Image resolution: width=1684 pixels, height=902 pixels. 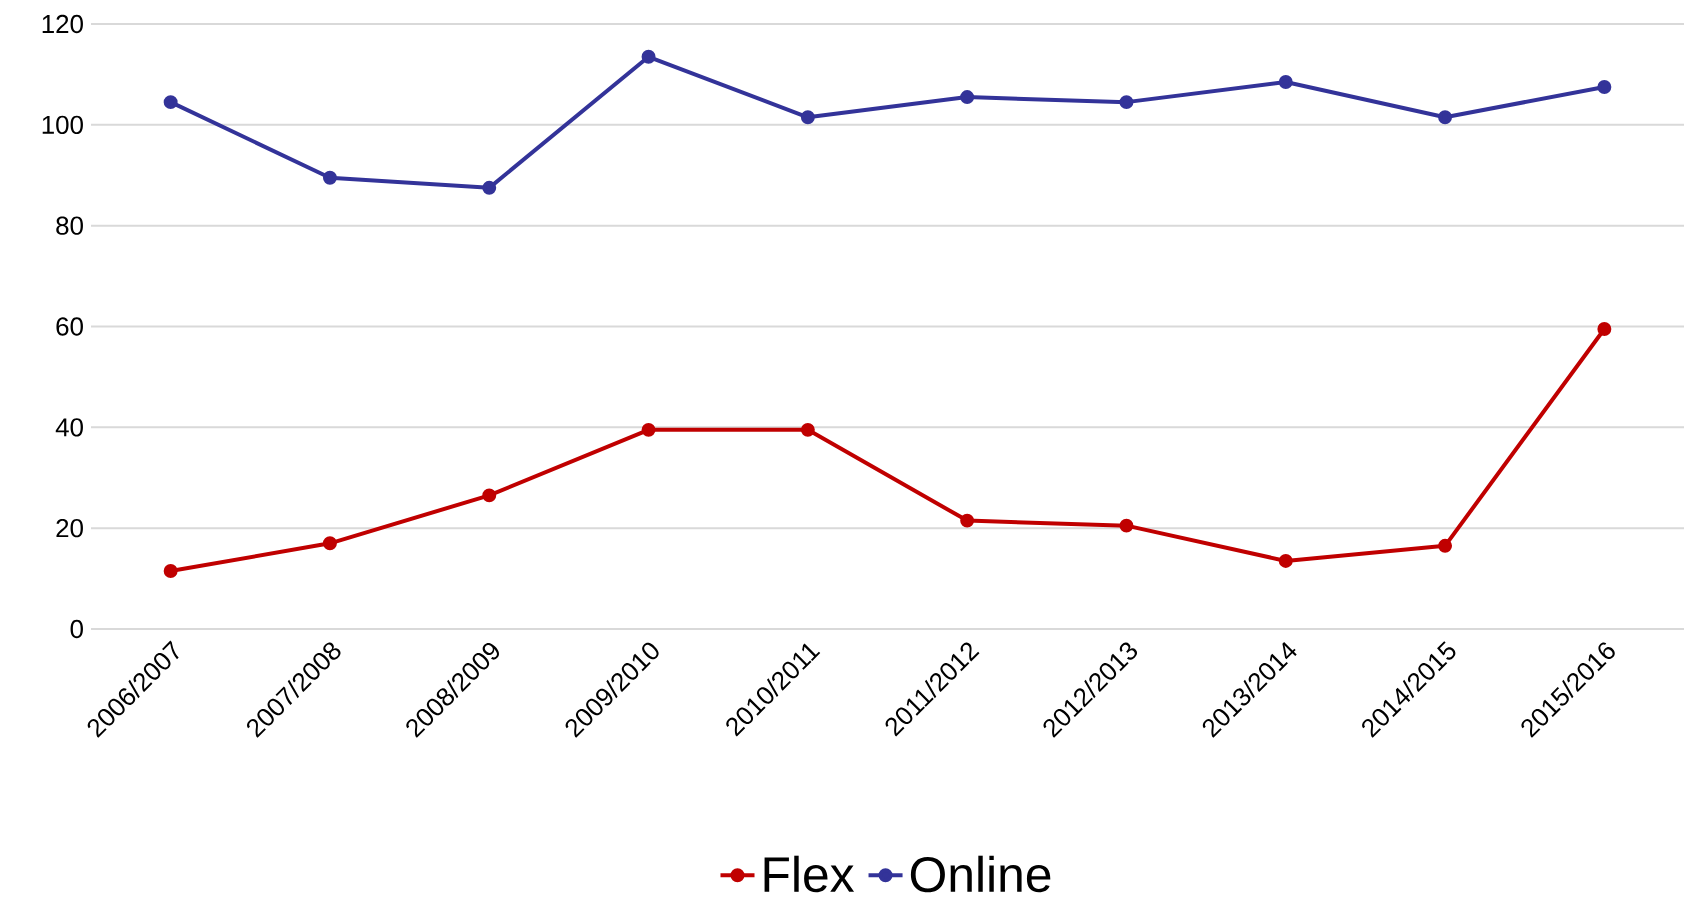 I want to click on y-tick-label: 80, so click(x=69, y=225).